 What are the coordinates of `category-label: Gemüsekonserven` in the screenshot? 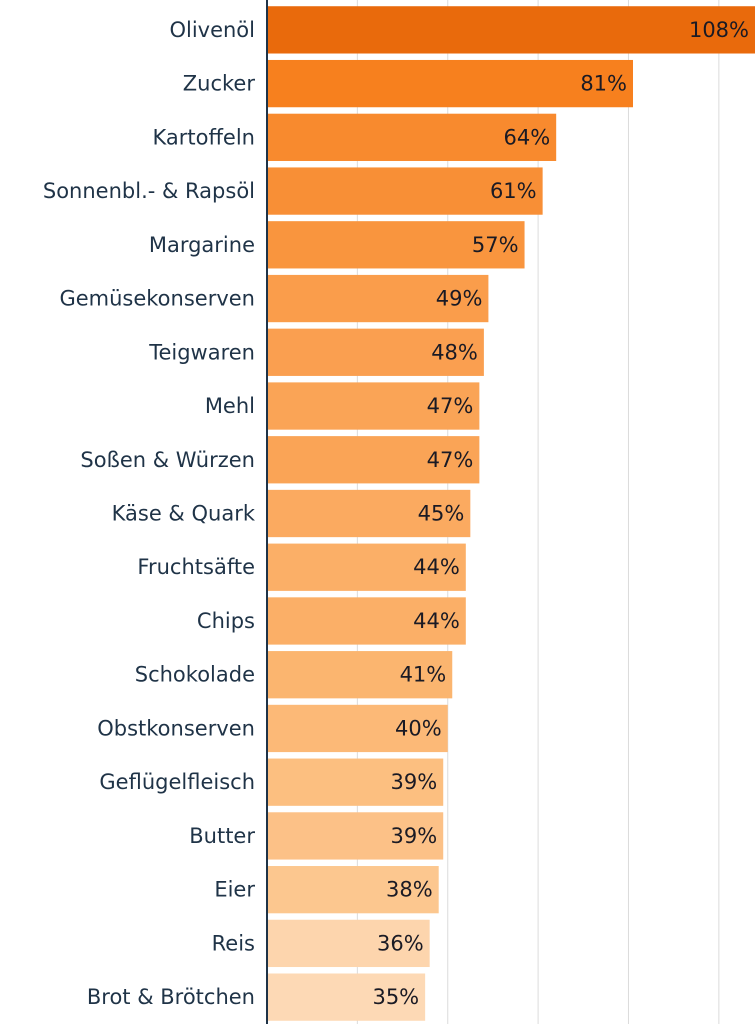 It's located at (157, 299).